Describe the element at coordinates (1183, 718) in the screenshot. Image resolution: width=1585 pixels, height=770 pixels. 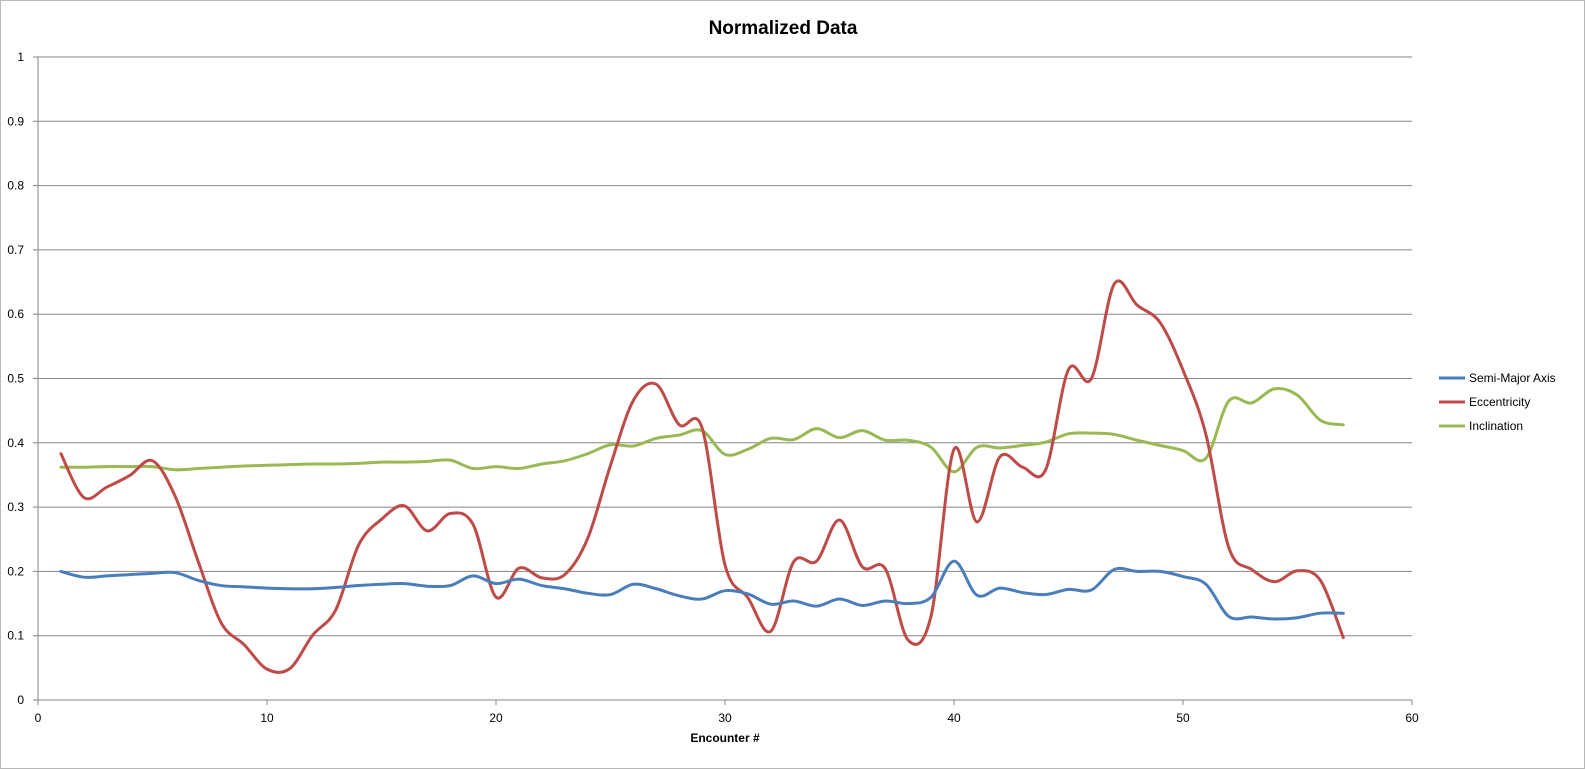
I see `x-tick-label: 50` at that location.